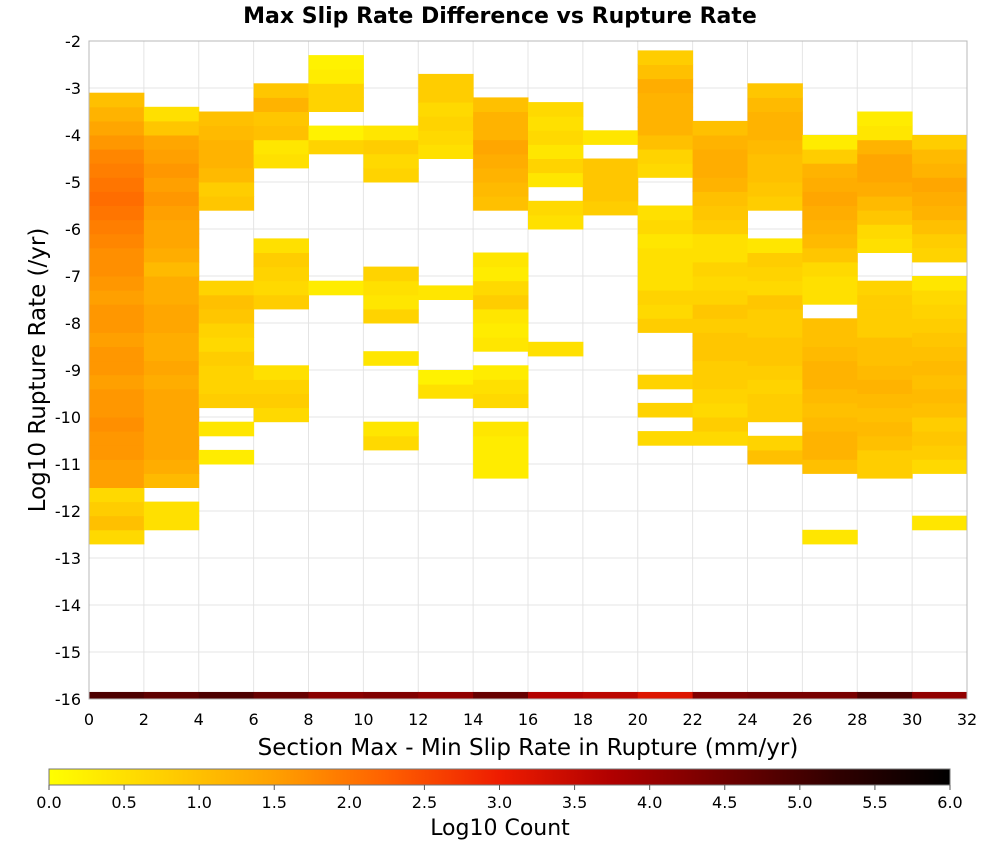 This screenshot has height=850, width=1000. Describe the element at coordinates (38, 370) in the screenshot. I see `y-axis-label: Log10 Rupture Rate (/yr)` at that location.